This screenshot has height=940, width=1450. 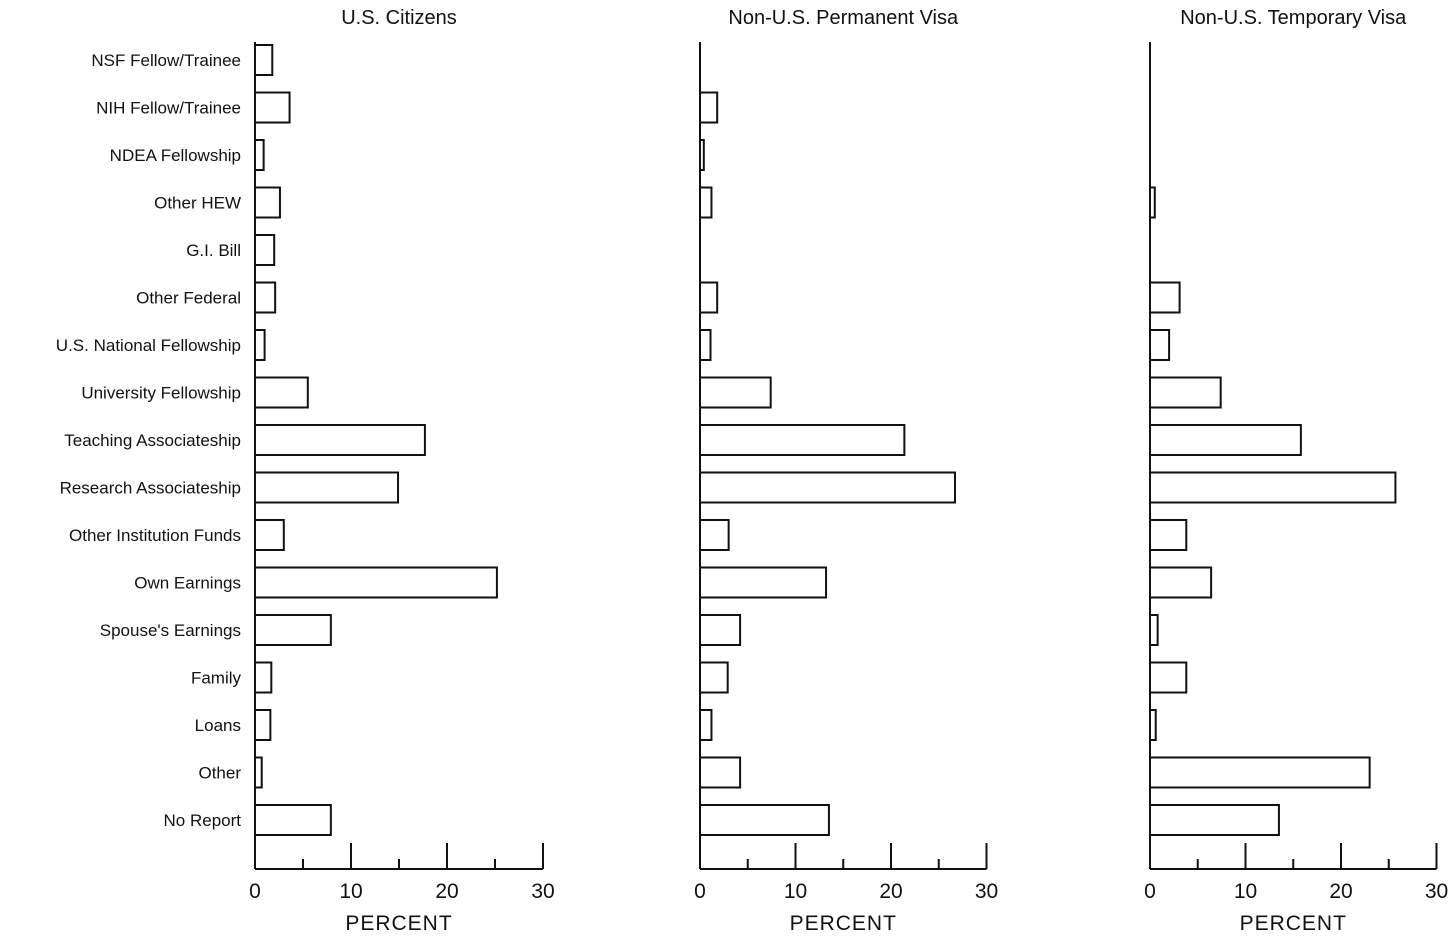 I want to click on category-label-ndea-fellowship: NDEA Fellowship, so click(x=175, y=155).